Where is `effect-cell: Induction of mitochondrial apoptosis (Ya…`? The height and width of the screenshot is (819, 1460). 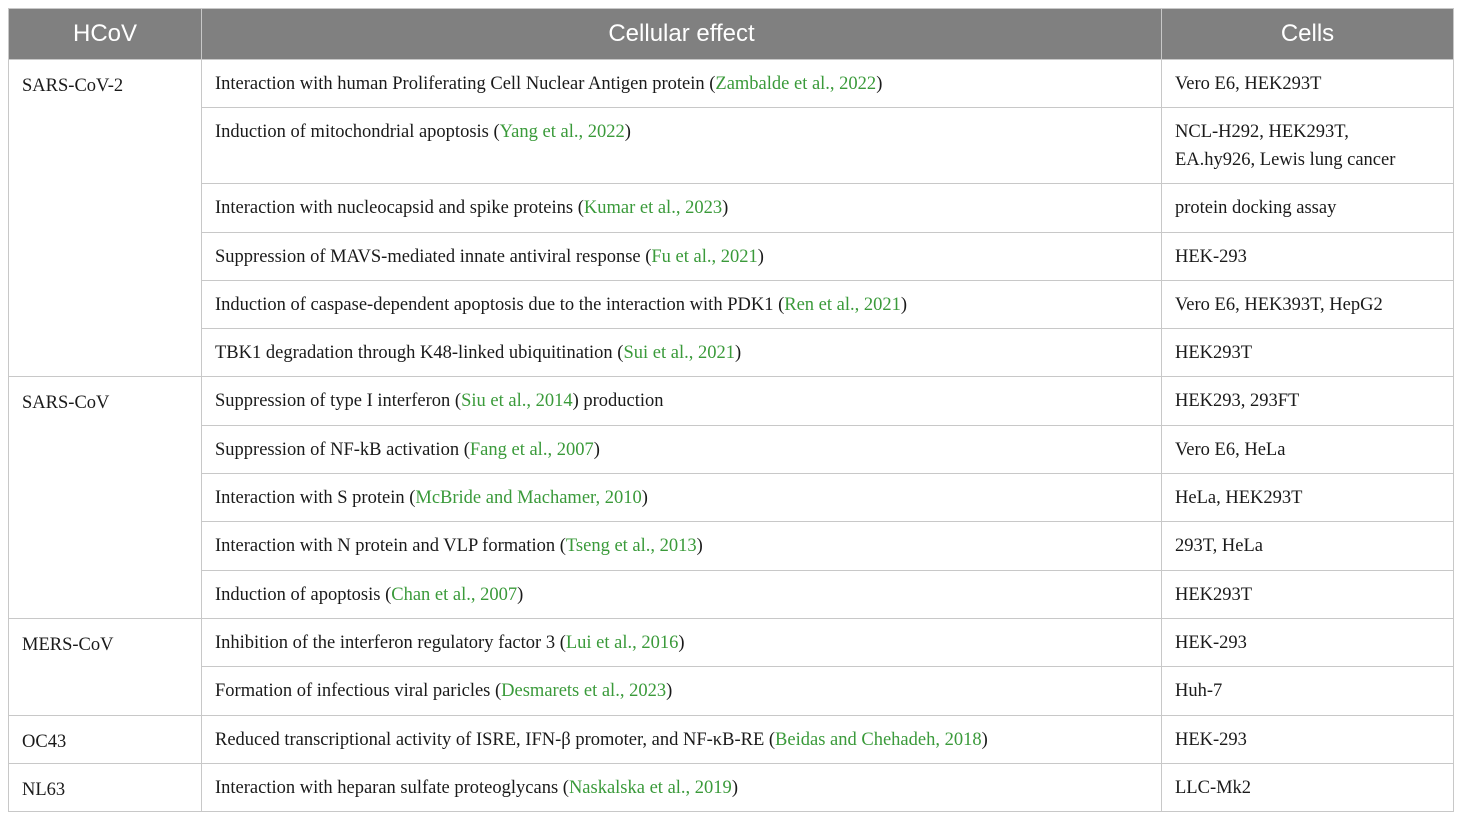 effect-cell: Induction of mitochondrial apoptosis (Ya… is located at coordinates (681, 146).